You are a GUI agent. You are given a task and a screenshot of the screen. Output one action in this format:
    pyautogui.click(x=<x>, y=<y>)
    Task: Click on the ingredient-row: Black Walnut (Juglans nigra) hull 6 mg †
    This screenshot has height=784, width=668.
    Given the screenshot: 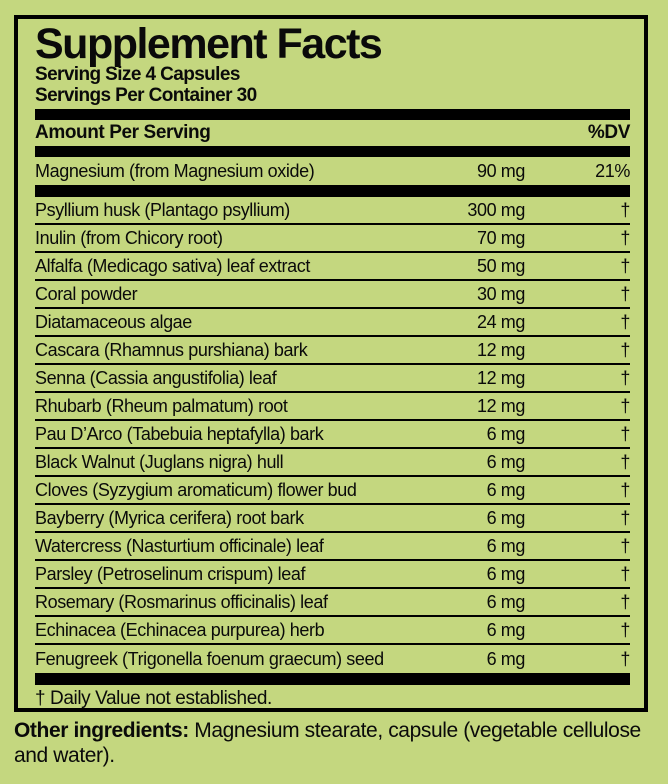 What is the action you would take?
    pyautogui.click(x=332, y=463)
    